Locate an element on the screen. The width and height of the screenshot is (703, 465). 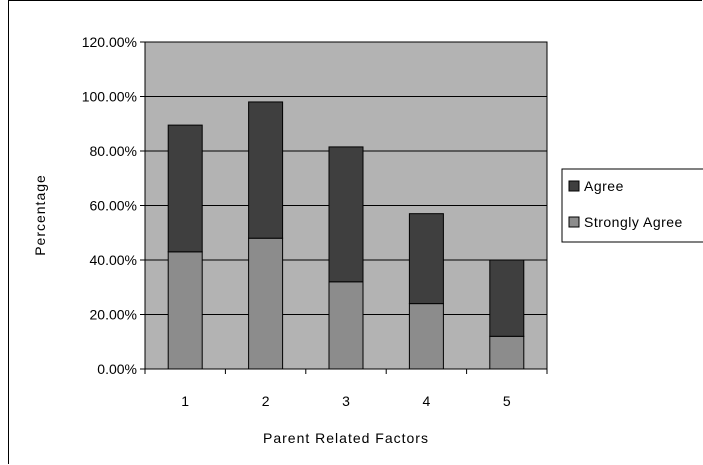
legend-label: Agree is located at coordinates (604, 186).